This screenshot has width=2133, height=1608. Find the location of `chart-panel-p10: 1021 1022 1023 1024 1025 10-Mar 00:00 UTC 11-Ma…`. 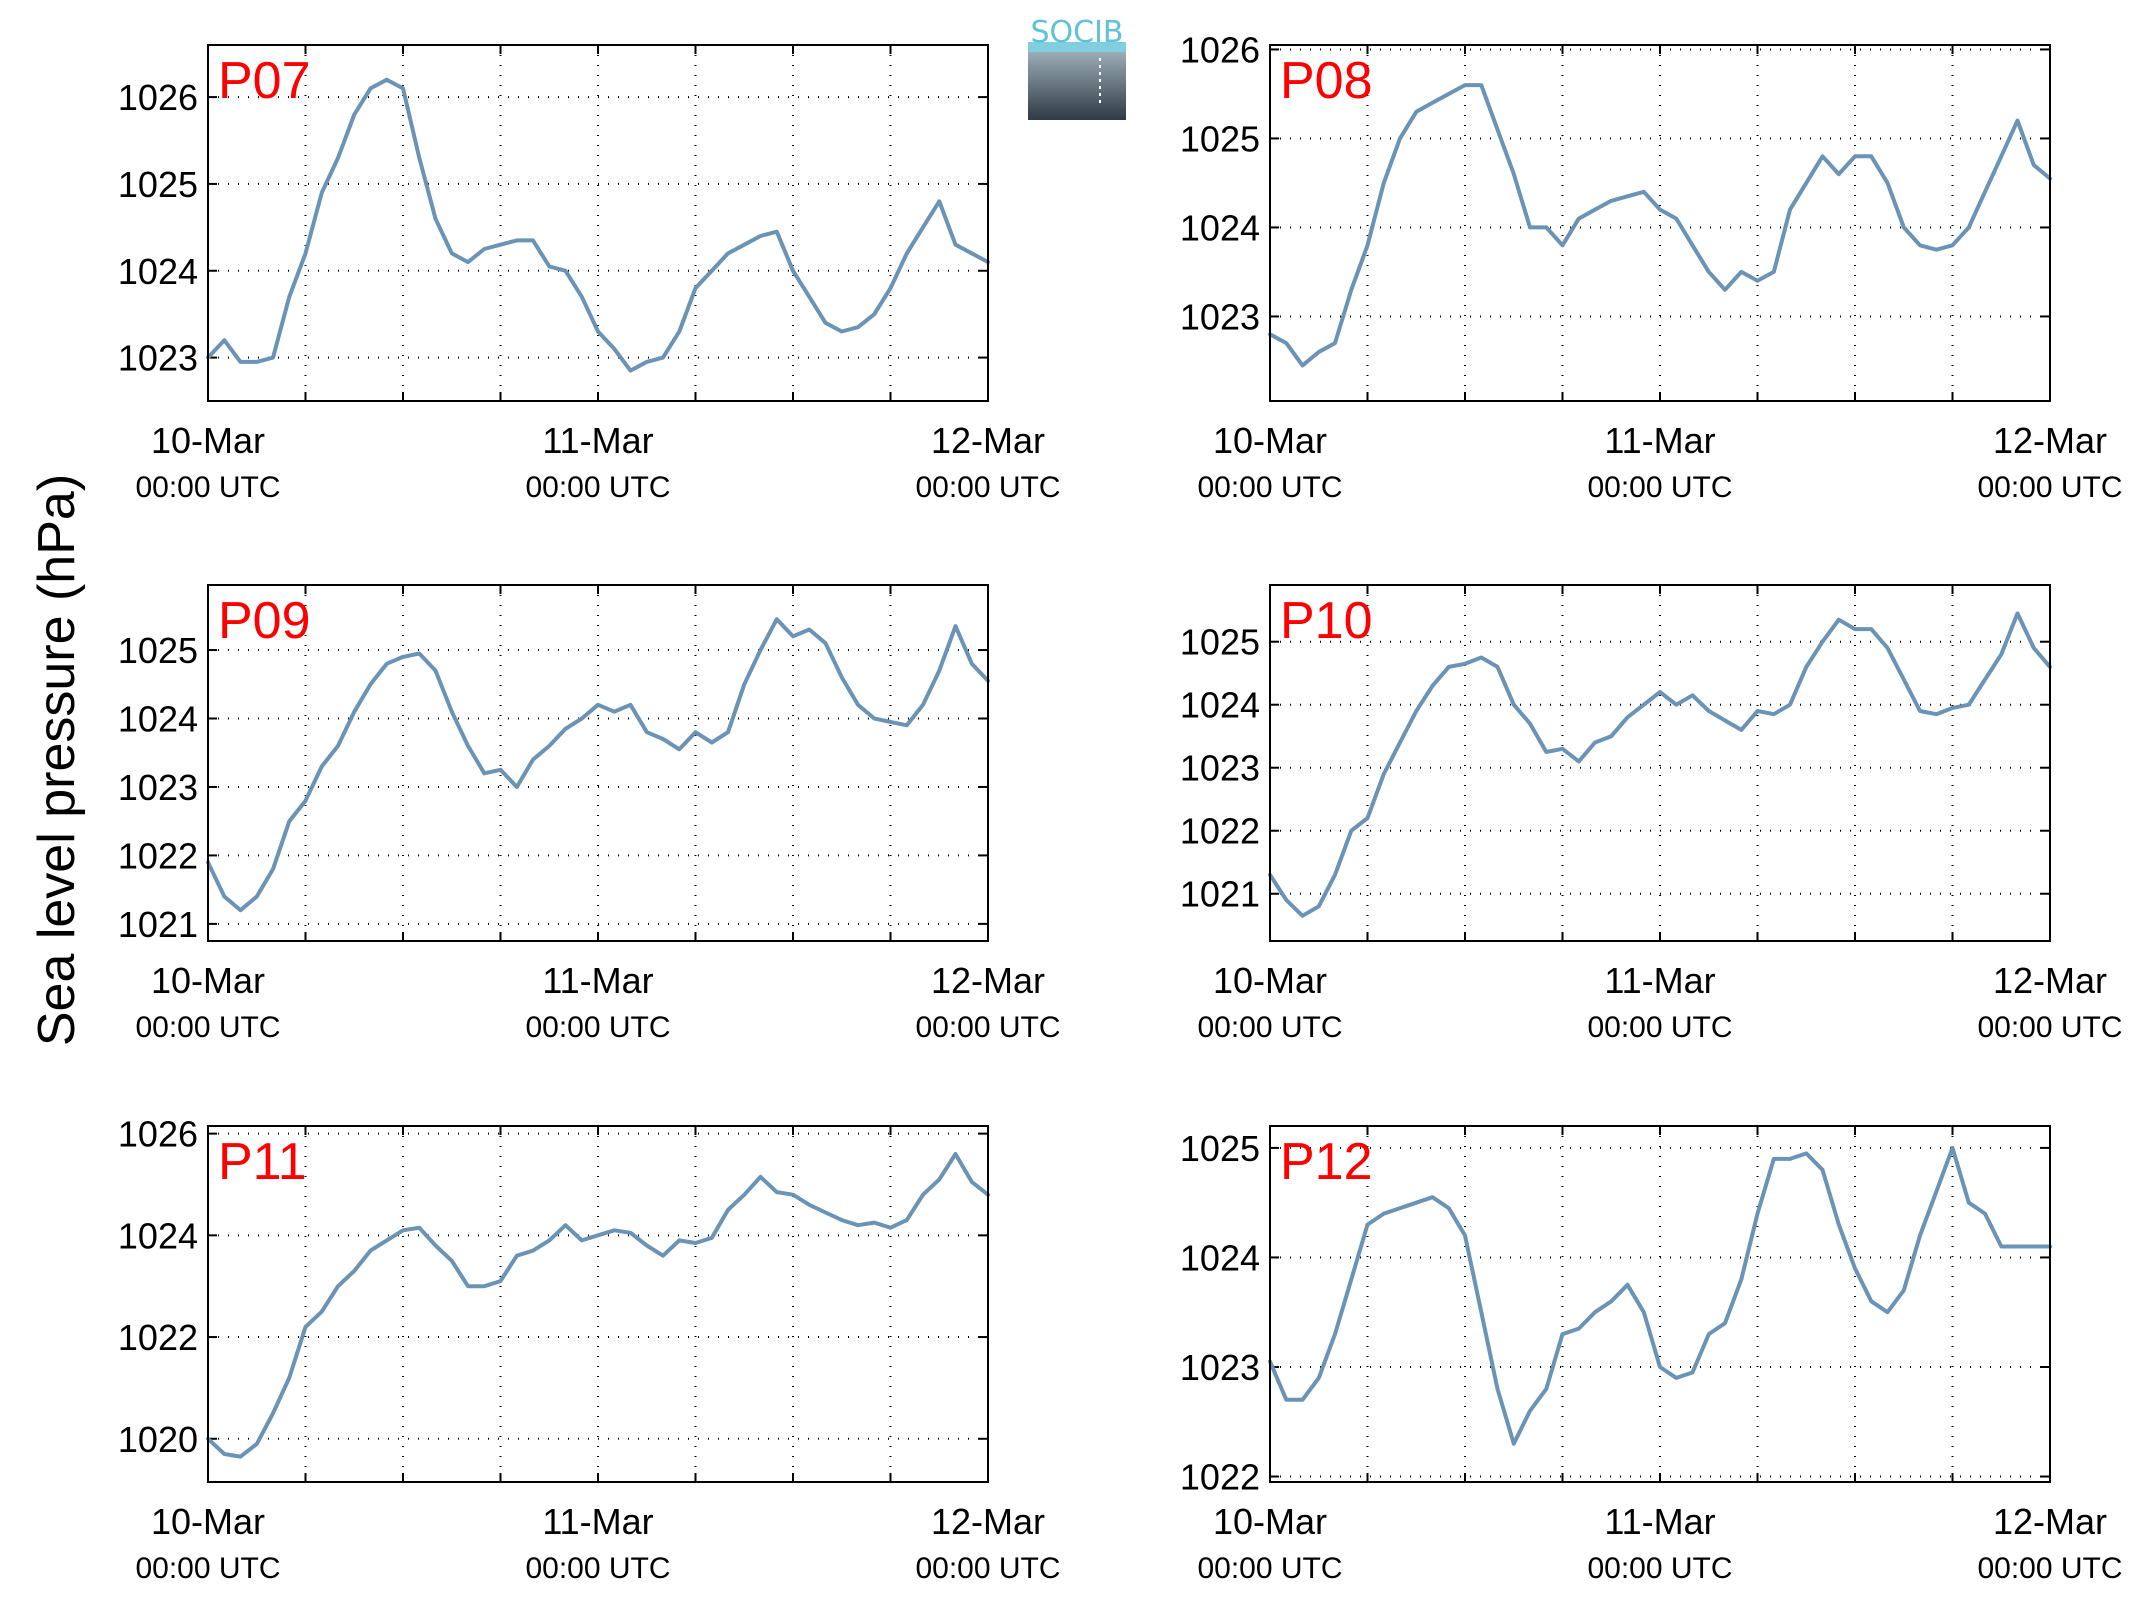

chart-panel-p10: 1021 1022 1023 1024 1025 10-Mar 00:00 UTC 11-Ma… is located at coordinates (1651, 814).